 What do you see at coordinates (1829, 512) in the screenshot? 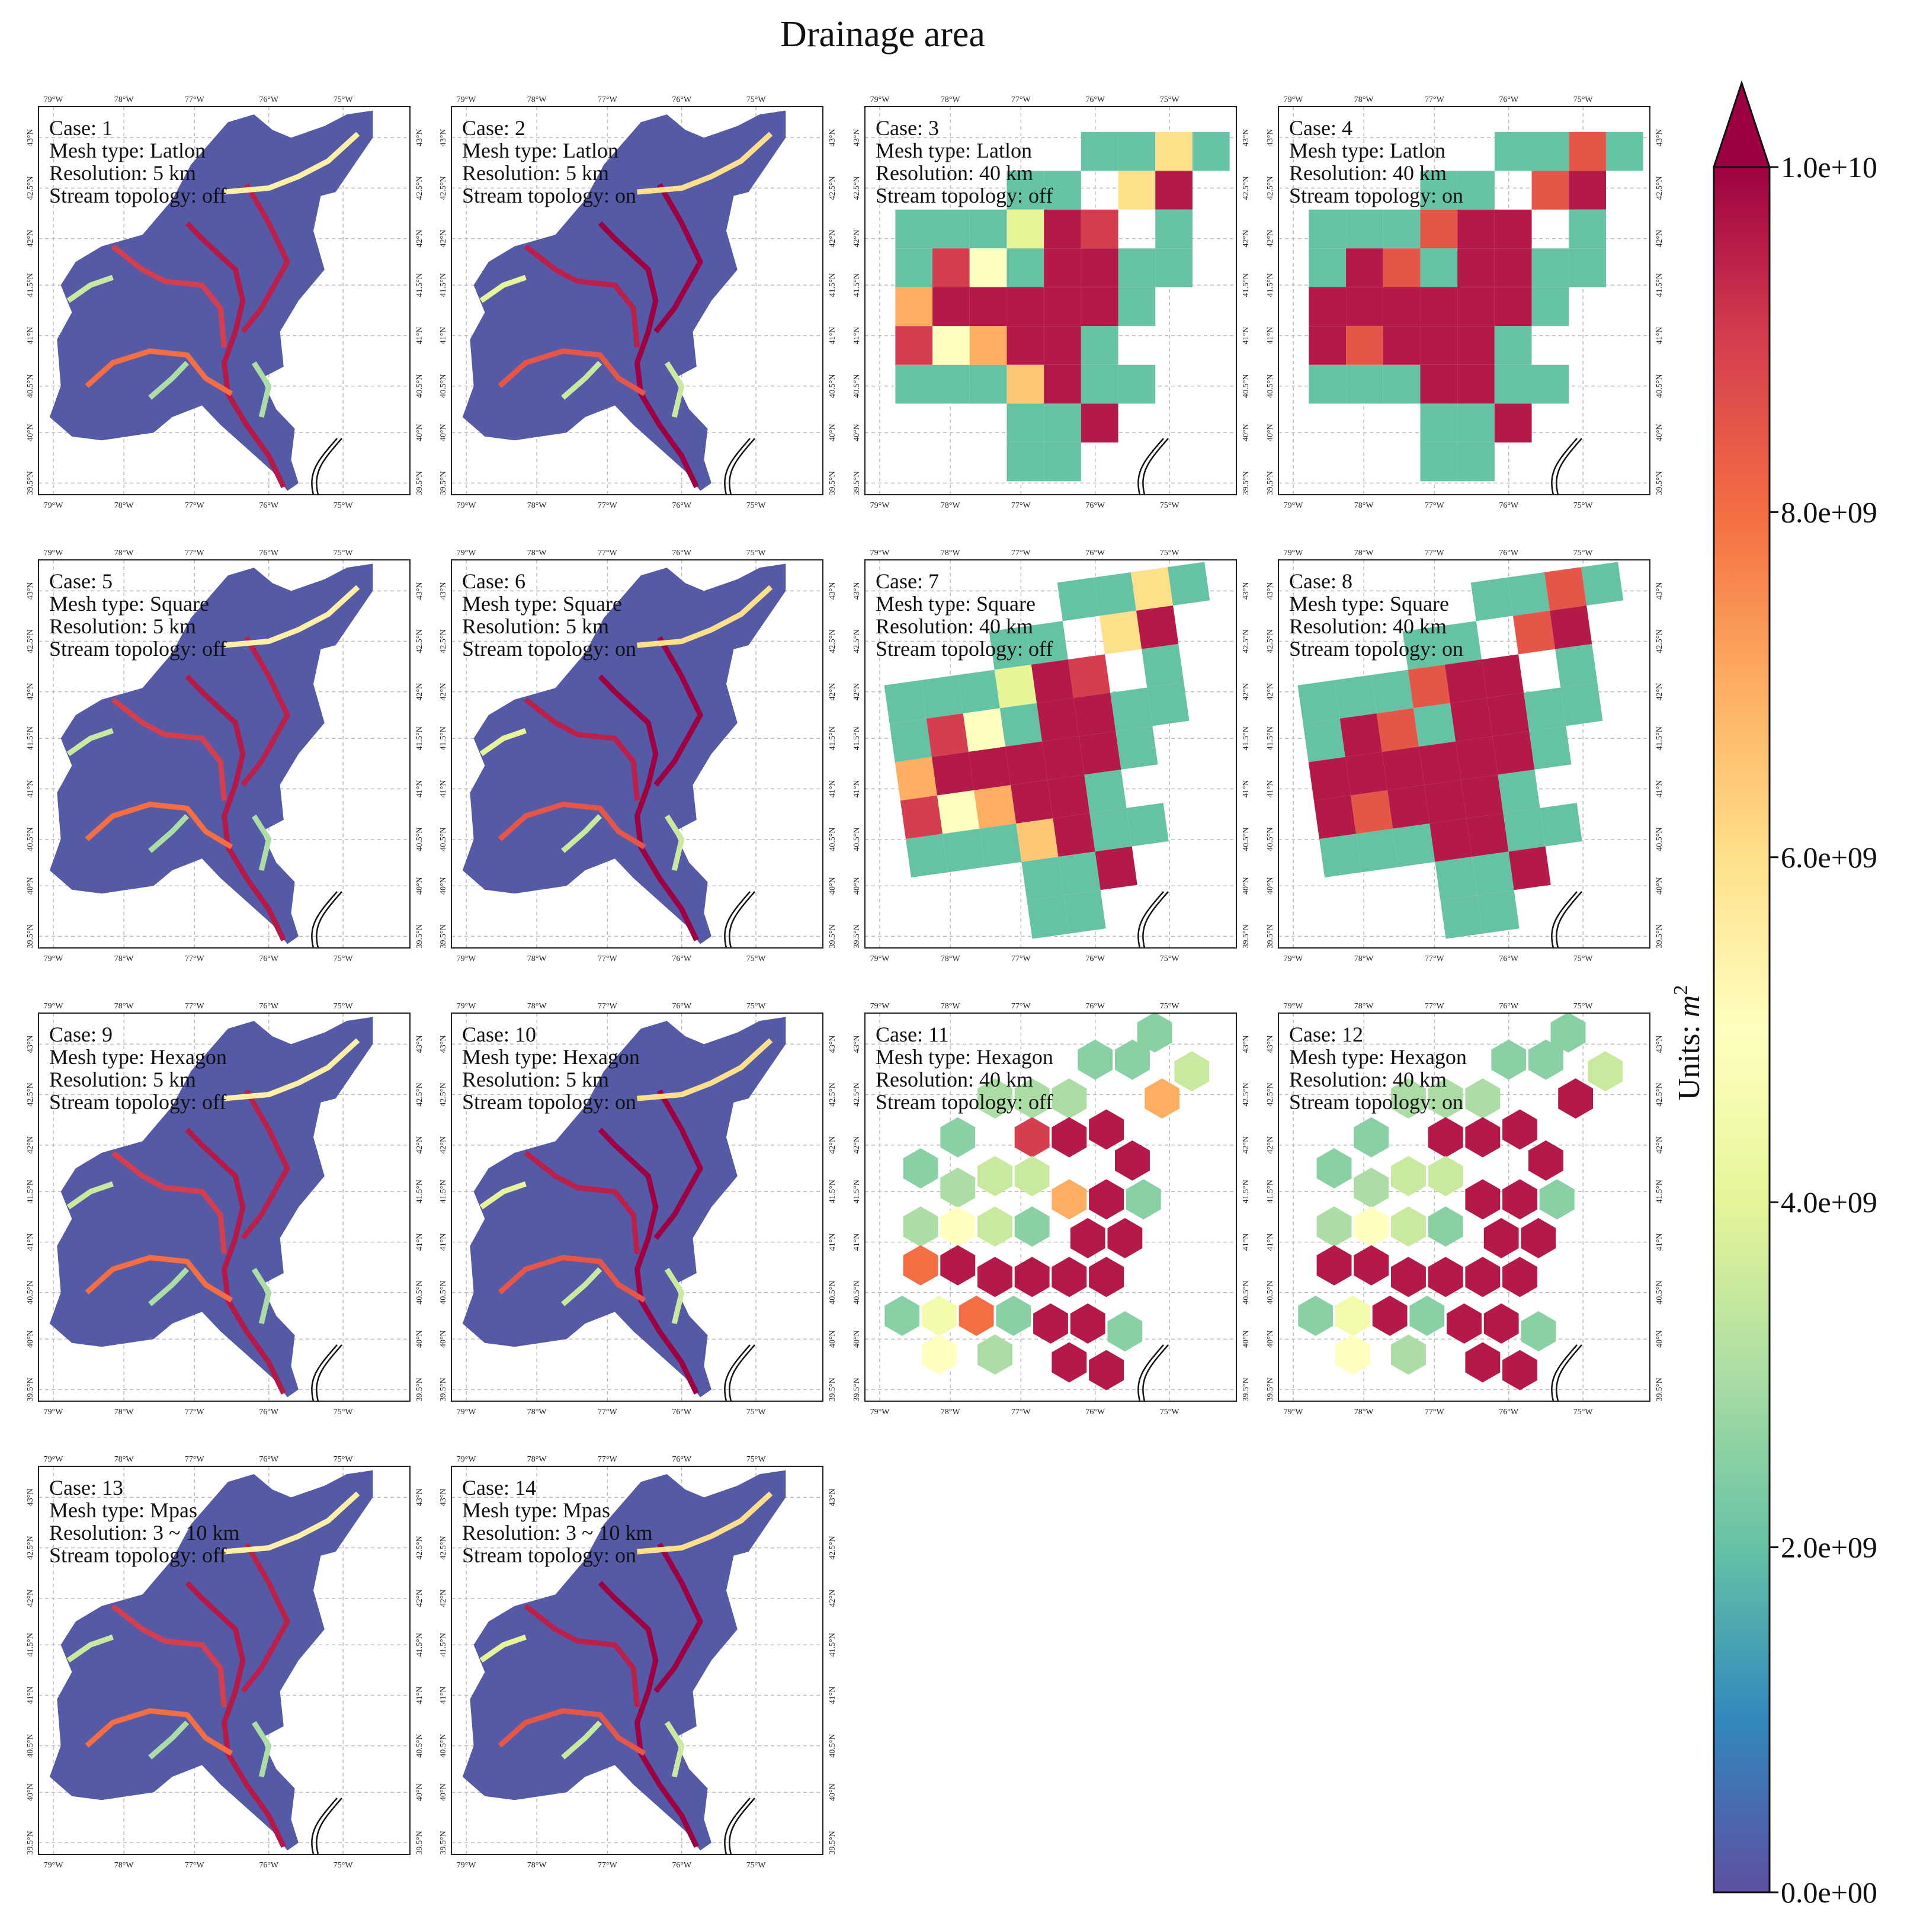
I see `colorbar-tick-label: 8.0e+09` at bounding box center [1829, 512].